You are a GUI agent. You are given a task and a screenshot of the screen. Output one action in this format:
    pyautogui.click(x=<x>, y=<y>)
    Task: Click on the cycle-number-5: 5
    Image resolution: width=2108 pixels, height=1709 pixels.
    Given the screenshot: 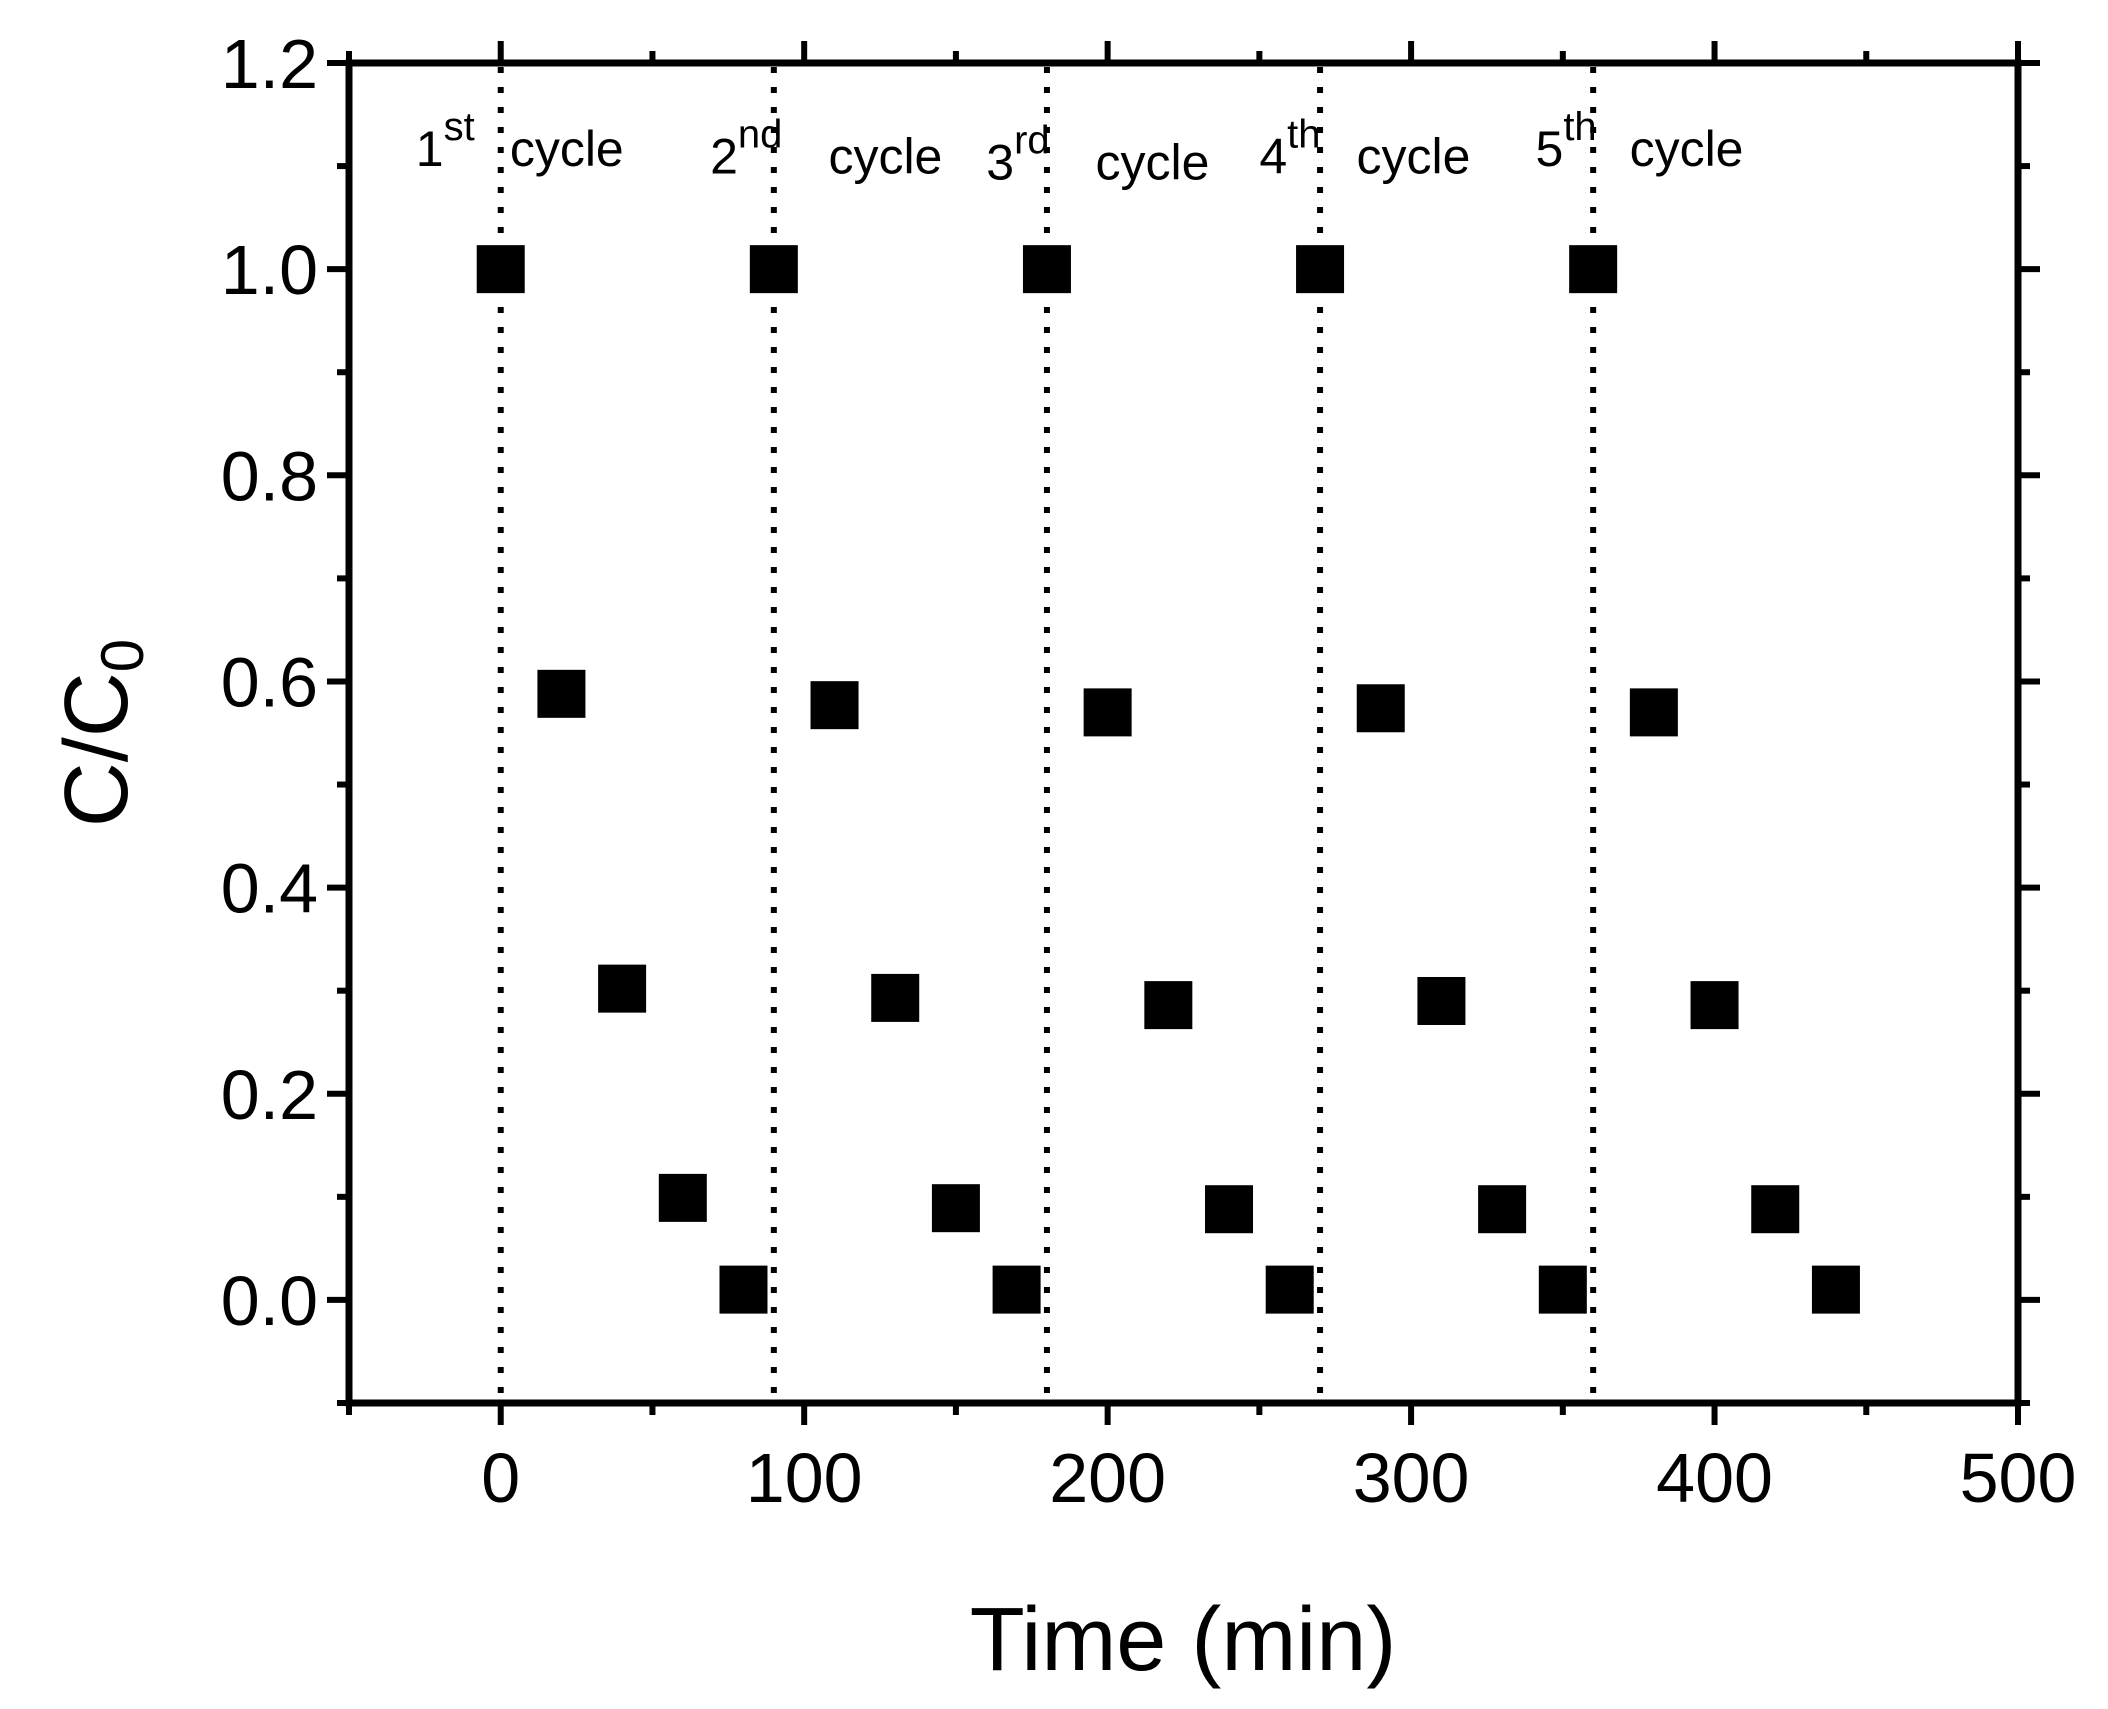 What is the action you would take?
    pyautogui.click(x=1550, y=149)
    